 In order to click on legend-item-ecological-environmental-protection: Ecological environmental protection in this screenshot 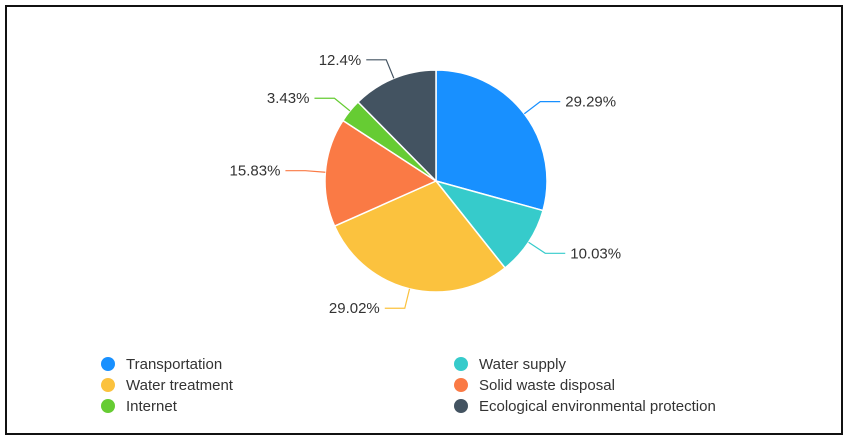, I will do `click(585, 406)`.